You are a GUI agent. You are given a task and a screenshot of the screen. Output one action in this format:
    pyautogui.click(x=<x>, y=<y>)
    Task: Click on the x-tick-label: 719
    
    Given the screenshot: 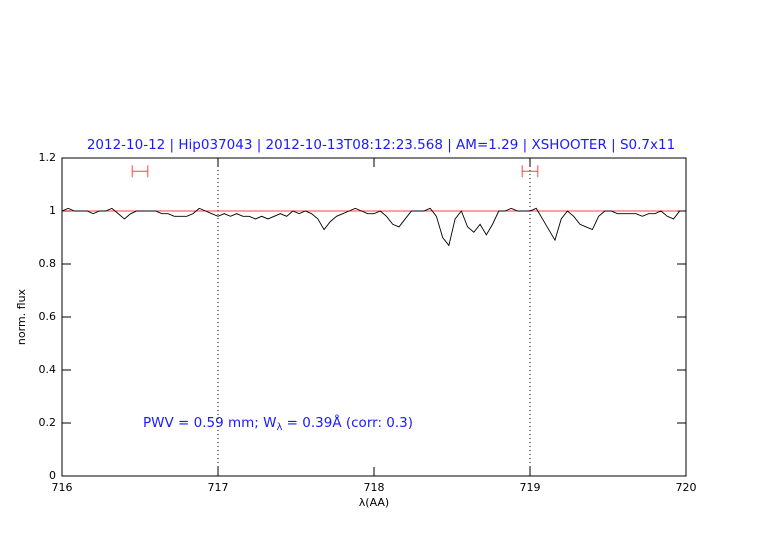 What is the action you would take?
    pyautogui.click(x=530, y=487)
    